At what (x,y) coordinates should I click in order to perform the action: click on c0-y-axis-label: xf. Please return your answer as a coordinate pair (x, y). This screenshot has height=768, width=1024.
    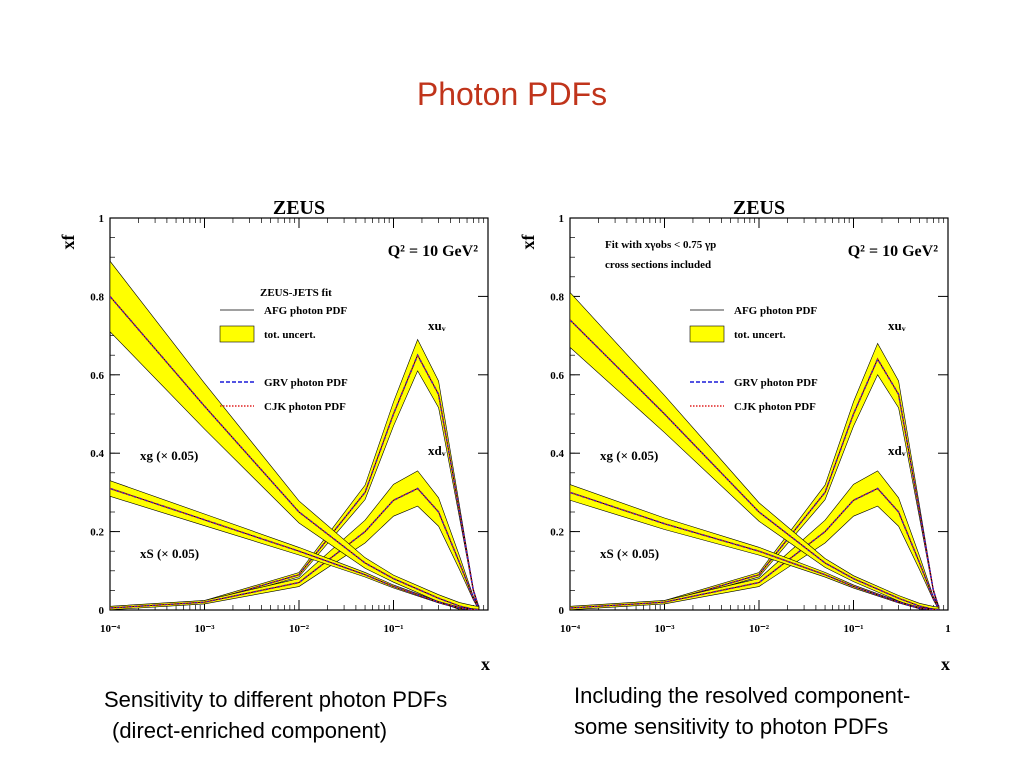
    Looking at the image, I should click on (69, 242).